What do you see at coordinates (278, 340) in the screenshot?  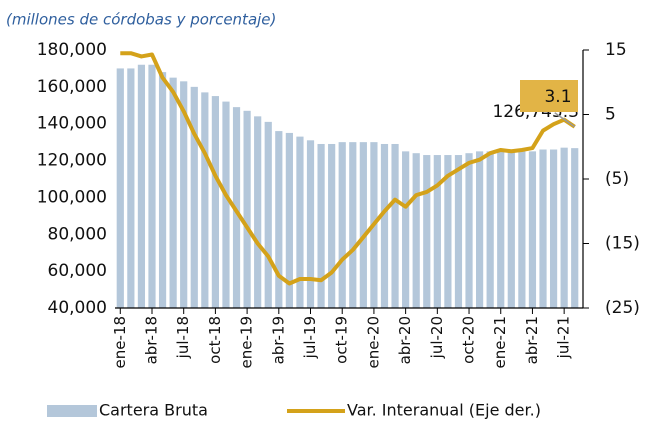 I see `x-tick-label: abr-19` at bounding box center [278, 340].